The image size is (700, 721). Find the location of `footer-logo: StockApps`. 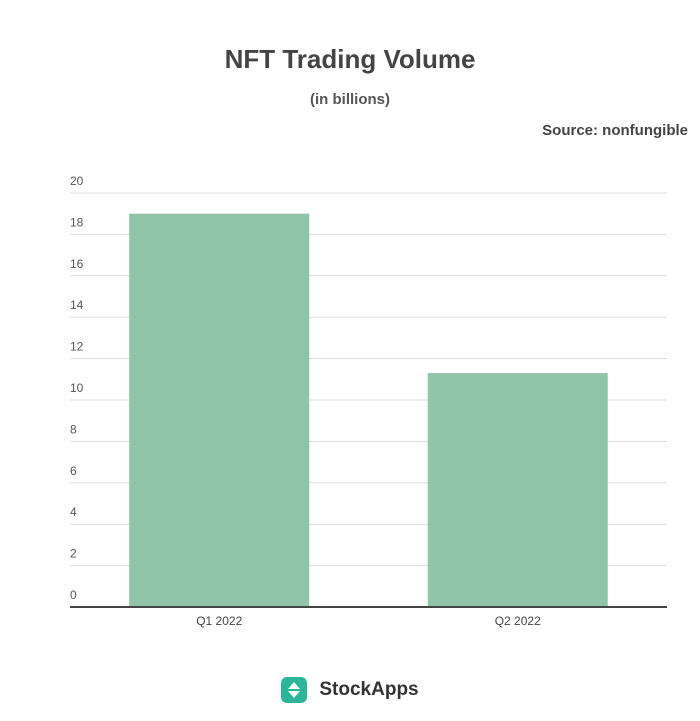

footer-logo: StockApps is located at coordinates (350, 690).